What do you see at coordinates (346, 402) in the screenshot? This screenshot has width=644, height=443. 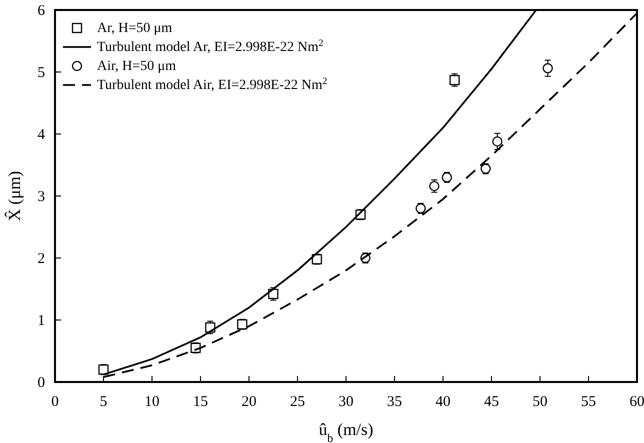 I see `x-tick-label: 30` at bounding box center [346, 402].